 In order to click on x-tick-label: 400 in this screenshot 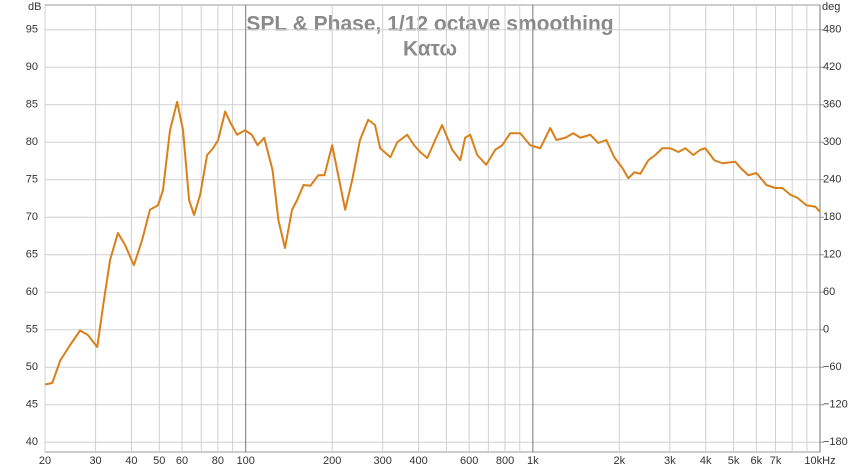, I will do `click(418, 461)`.